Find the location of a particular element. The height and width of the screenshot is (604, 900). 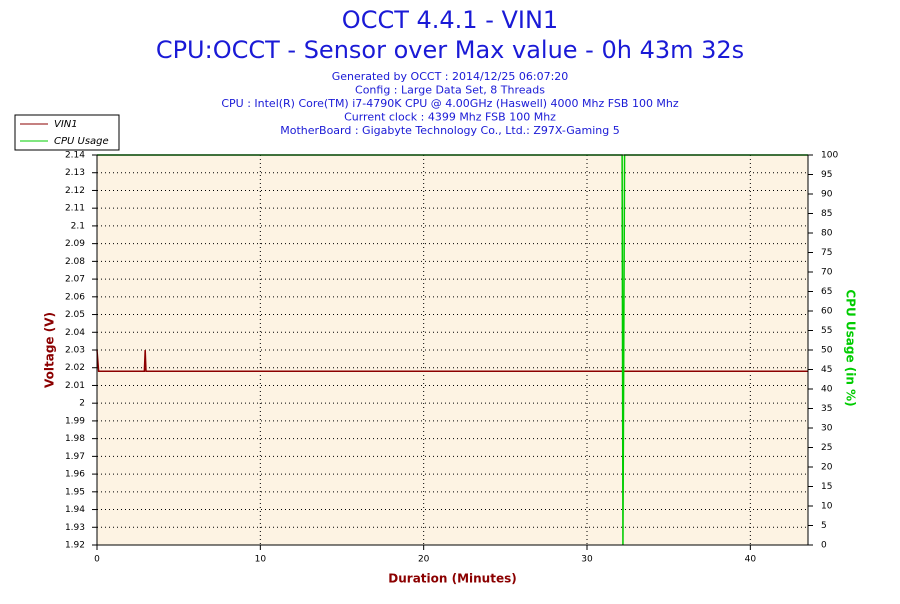

y-tick-label: 1.95 is located at coordinates (75, 492).